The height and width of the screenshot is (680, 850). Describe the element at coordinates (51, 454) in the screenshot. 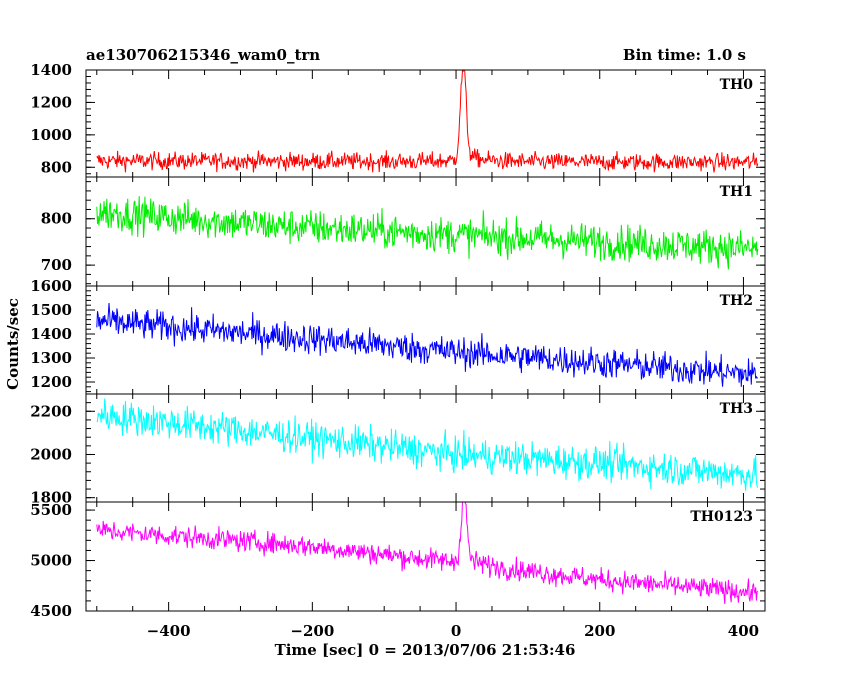

I see `y-tick-label: 2000` at that location.